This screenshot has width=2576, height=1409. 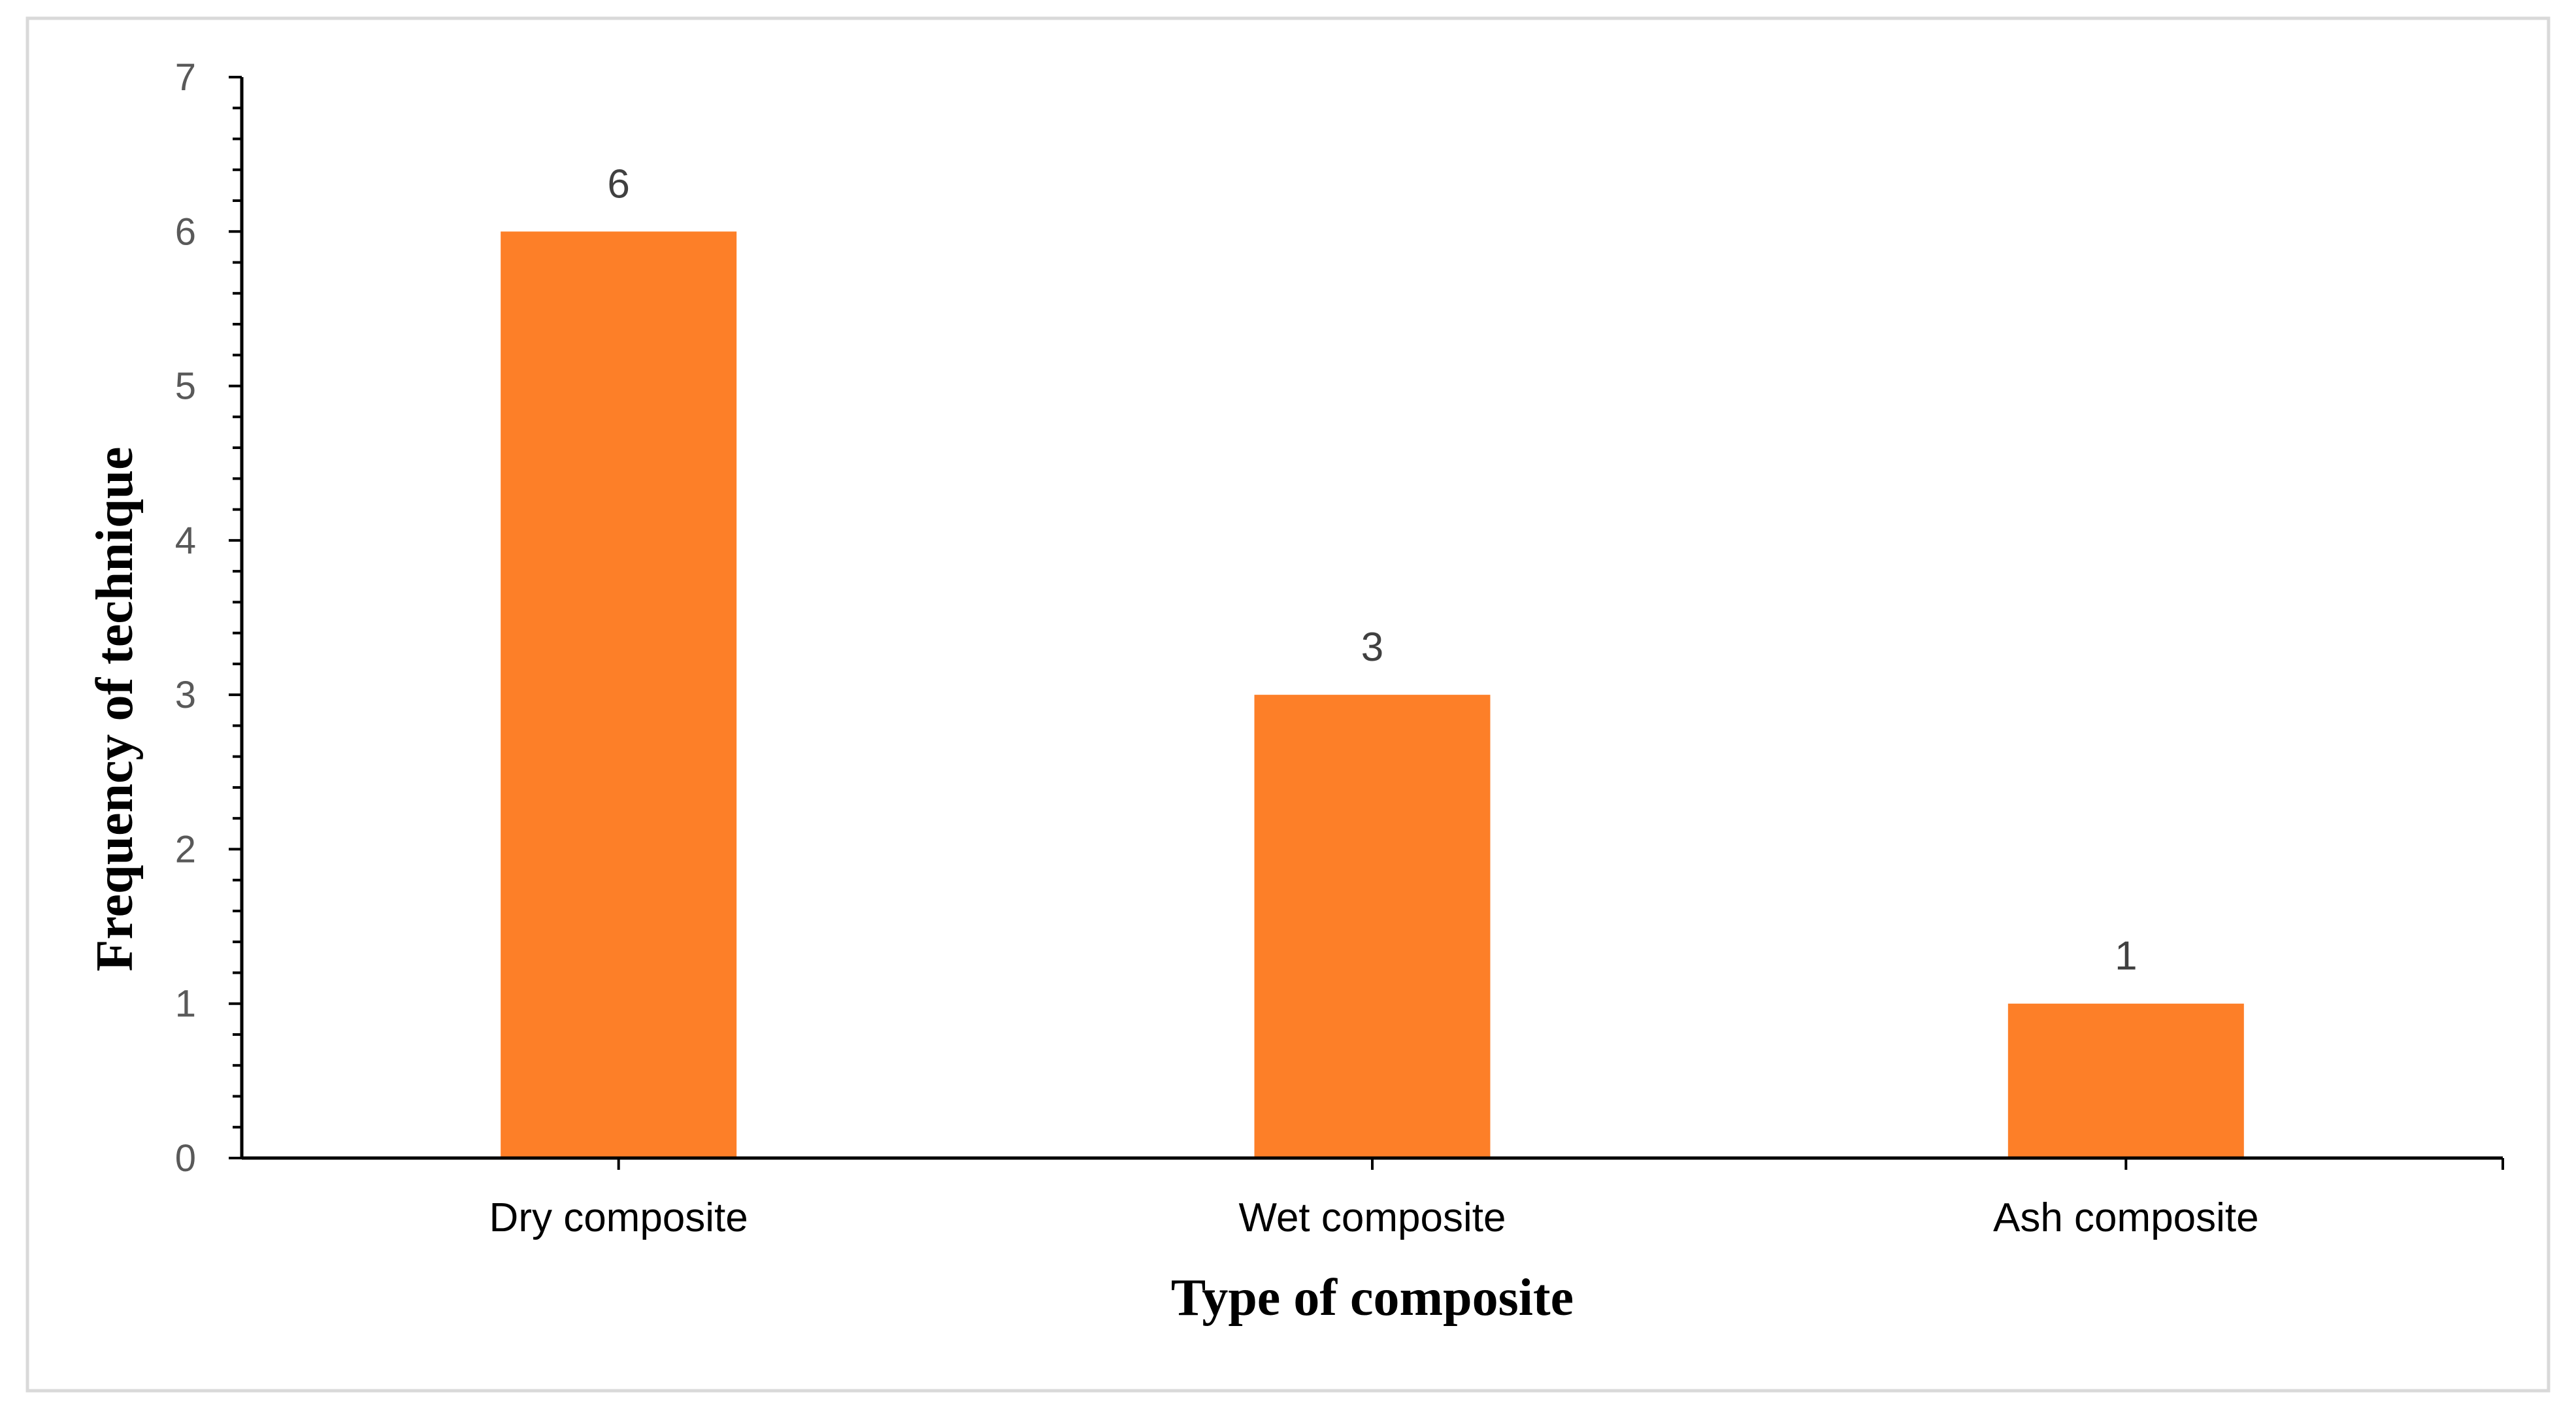 I want to click on y-tick-label: 2, so click(x=185, y=849).